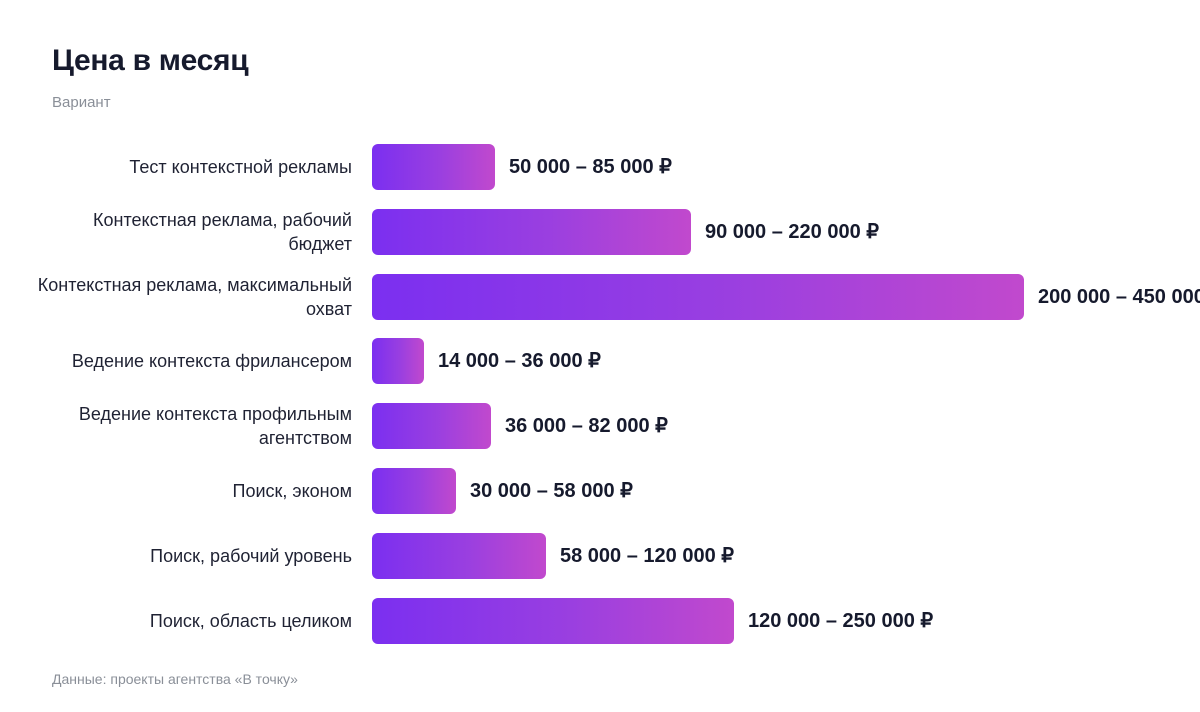  What do you see at coordinates (222, 231) in the screenshot?
I see `category-label: Контекстная реклама, рабочий бюджет` at bounding box center [222, 231].